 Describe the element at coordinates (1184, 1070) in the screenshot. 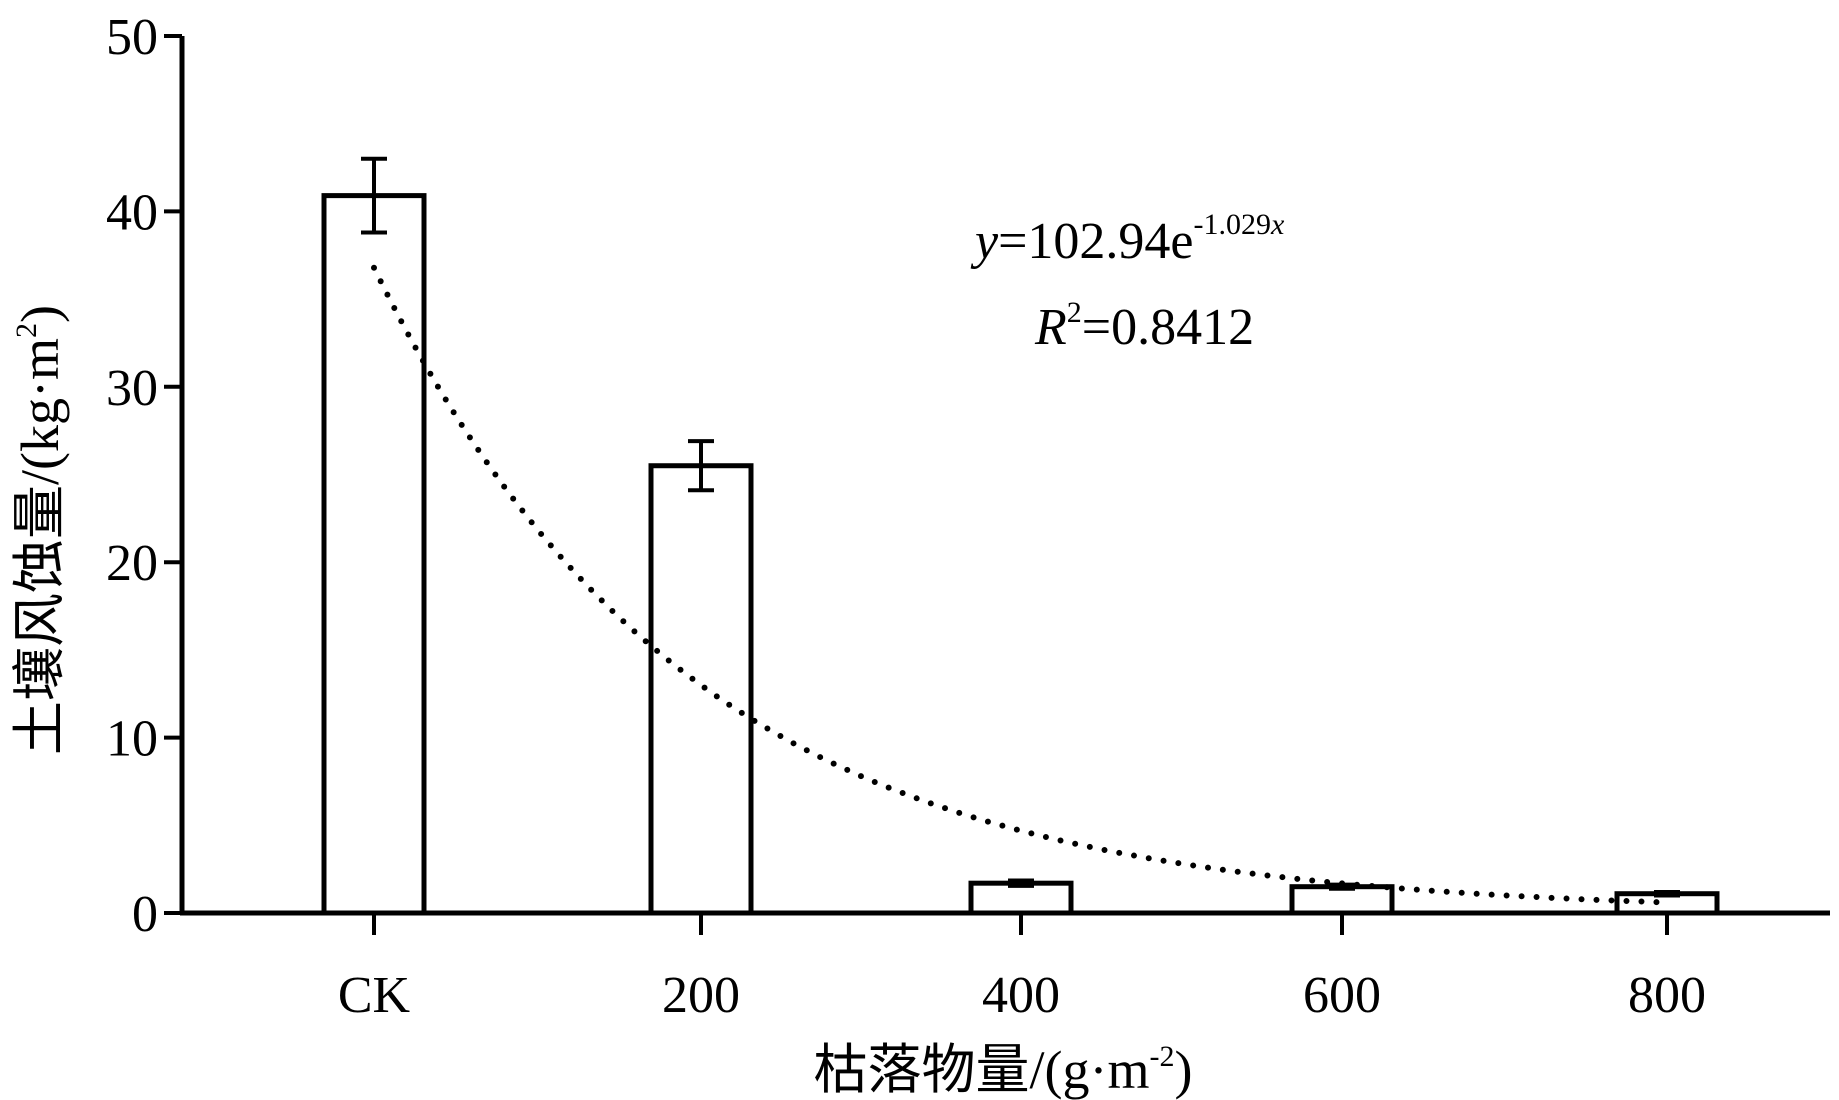

I see `x-axis-title-close: )` at that location.